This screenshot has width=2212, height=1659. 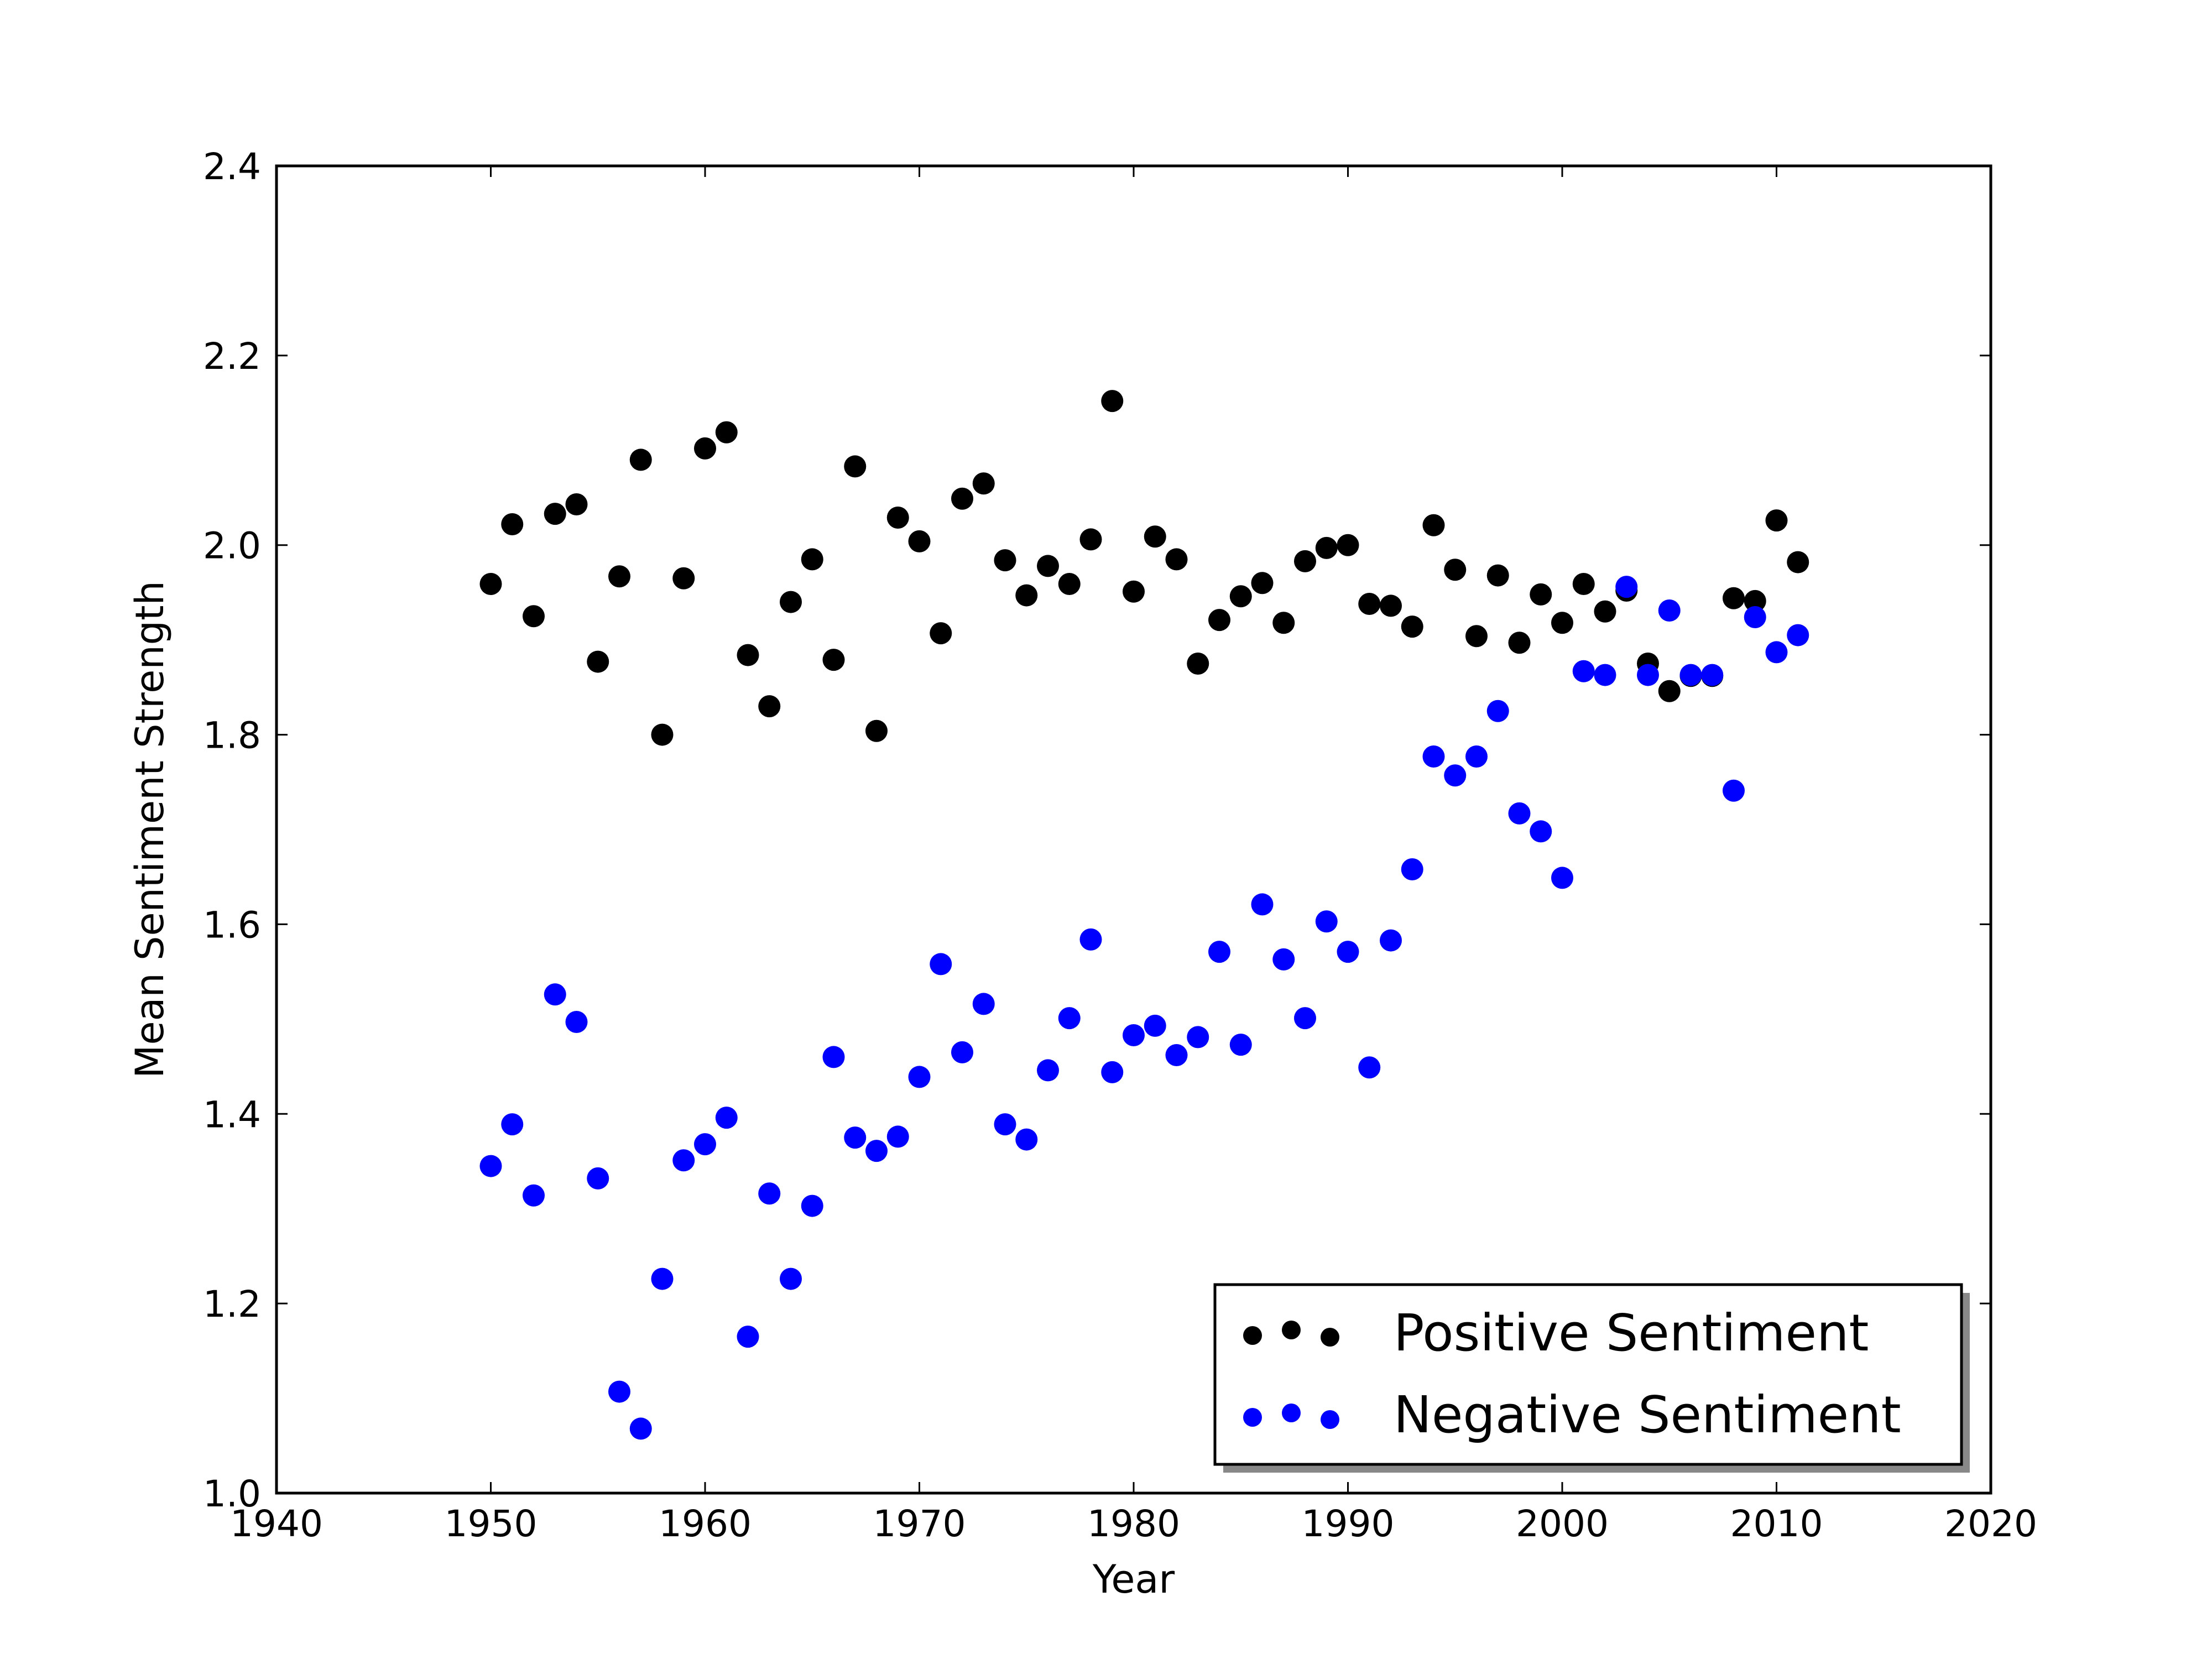 What do you see at coordinates (276, 1524) in the screenshot?
I see `x-tick-label: 1940` at bounding box center [276, 1524].